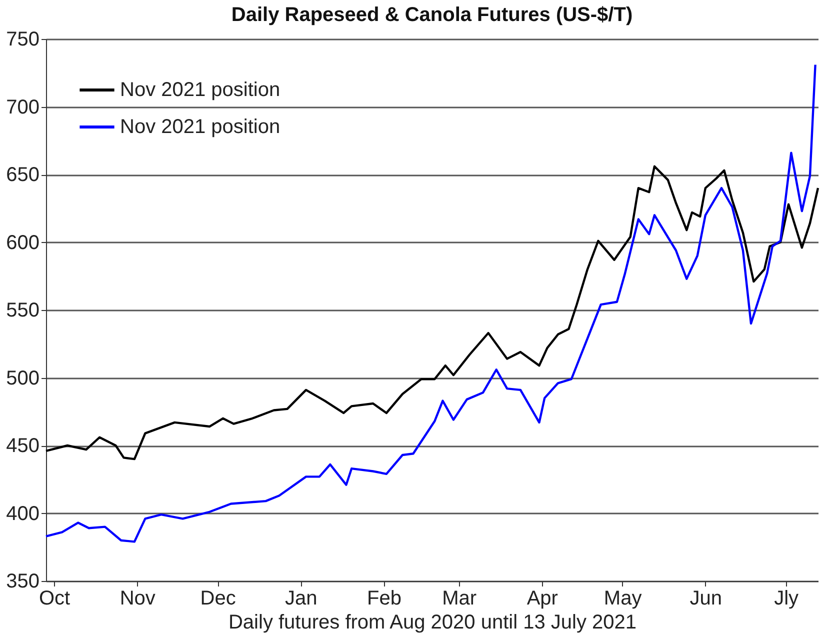  I want to click on y-tick-label: 750, so click(23, 39).